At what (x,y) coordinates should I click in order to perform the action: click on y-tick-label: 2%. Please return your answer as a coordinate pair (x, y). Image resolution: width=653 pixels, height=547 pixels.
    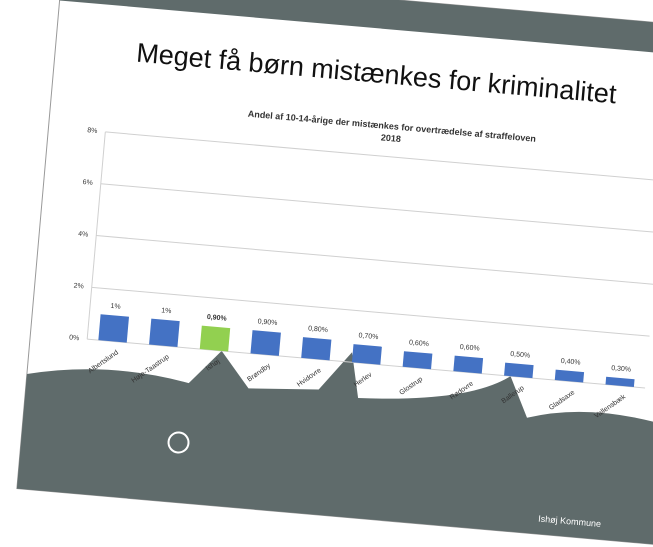
    Looking at the image, I should click on (78, 287).